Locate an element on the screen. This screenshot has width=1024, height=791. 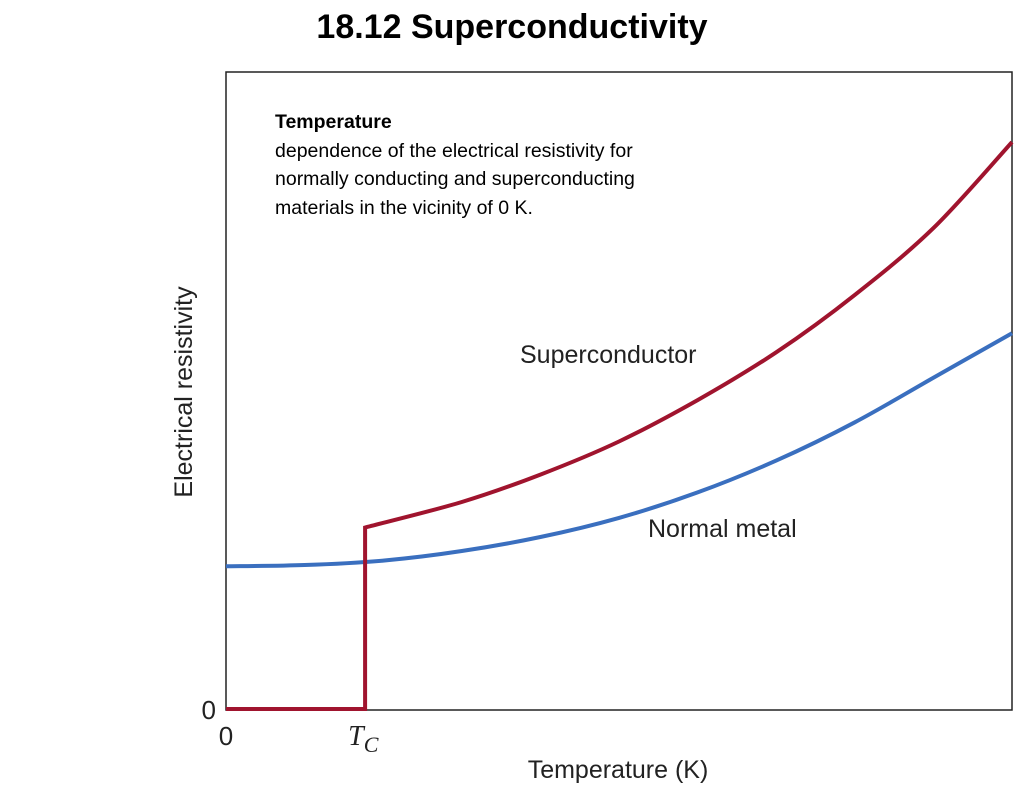
caption-heading: Temperature is located at coordinates (333, 122).